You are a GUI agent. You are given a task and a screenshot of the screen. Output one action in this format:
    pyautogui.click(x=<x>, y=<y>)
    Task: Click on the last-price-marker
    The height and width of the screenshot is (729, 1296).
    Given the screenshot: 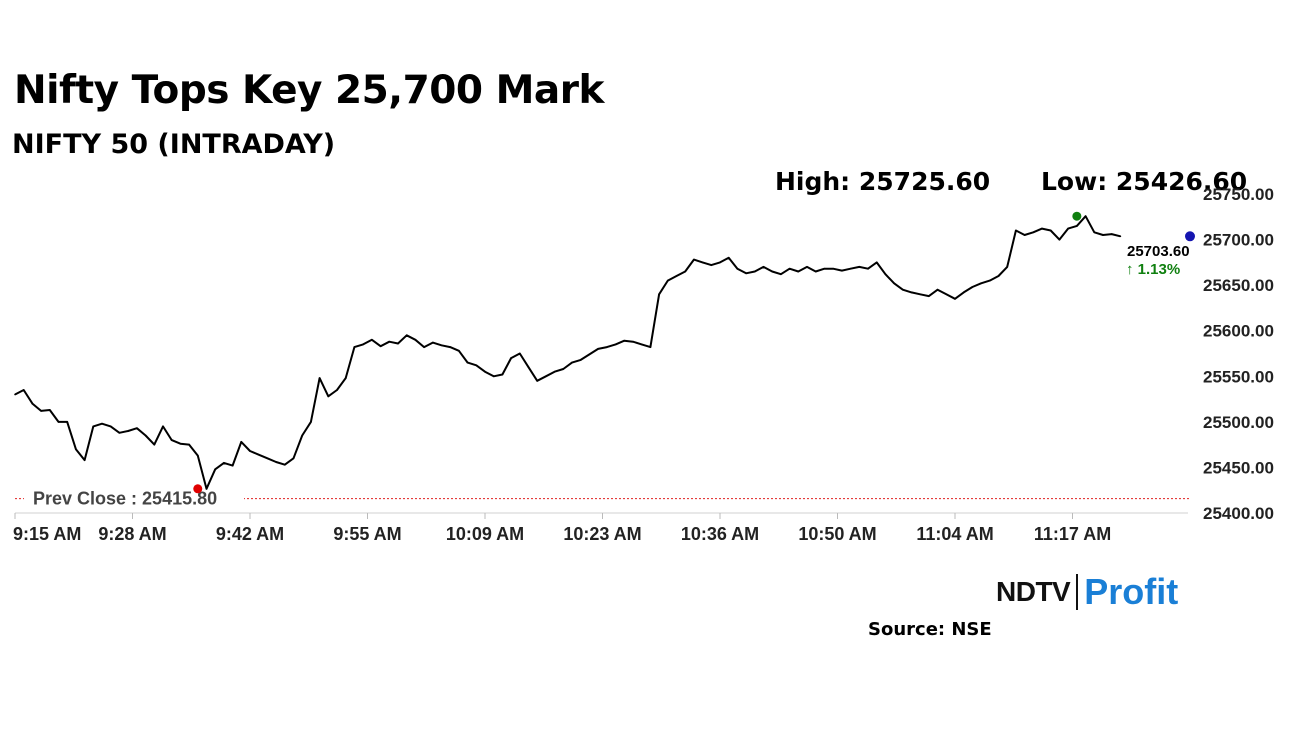 What is the action you would take?
    pyautogui.click(x=1190, y=236)
    